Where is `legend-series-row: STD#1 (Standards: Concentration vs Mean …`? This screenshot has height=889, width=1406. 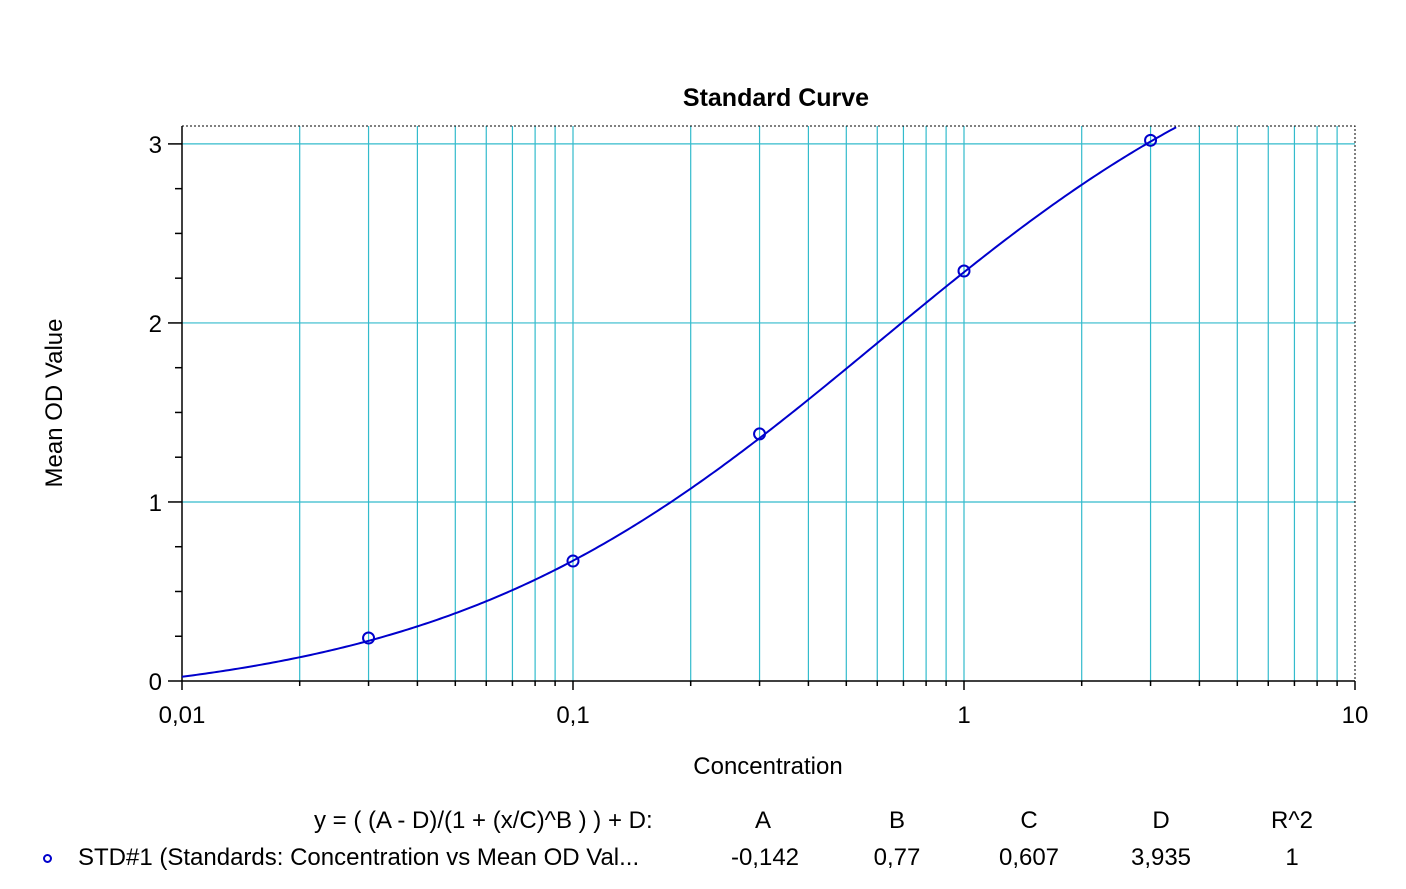
legend-series-row: STD#1 (Standards: Concentration vs Mean … is located at coordinates (703, 862).